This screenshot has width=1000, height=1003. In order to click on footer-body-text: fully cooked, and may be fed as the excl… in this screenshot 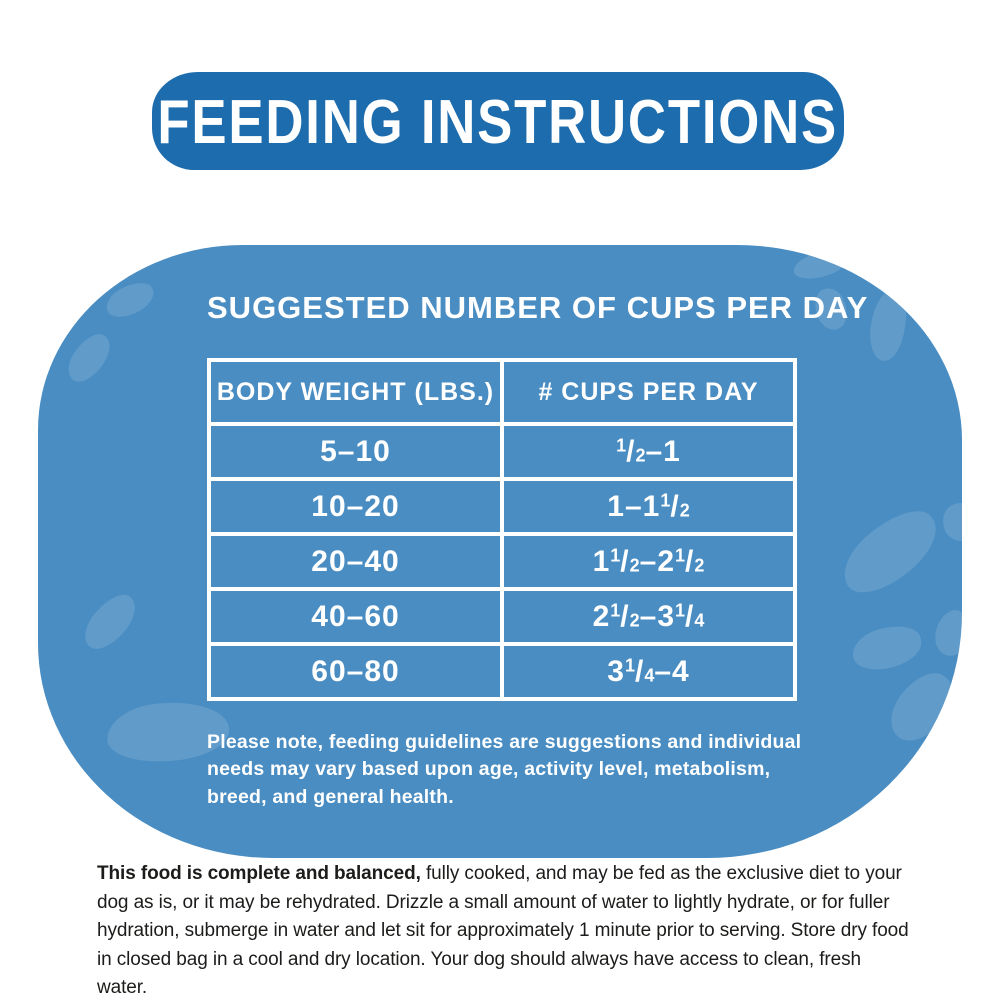, I will do `click(503, 930)`.